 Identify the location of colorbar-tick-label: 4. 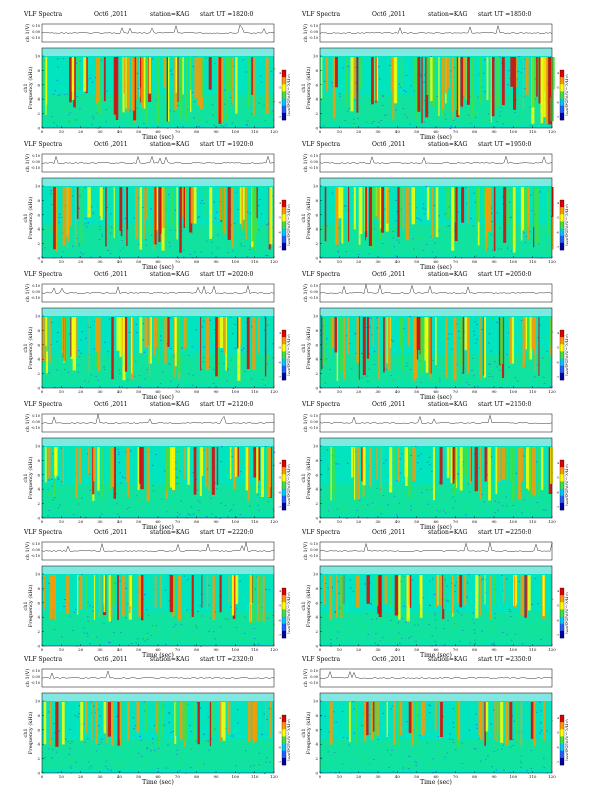
(280, 203).